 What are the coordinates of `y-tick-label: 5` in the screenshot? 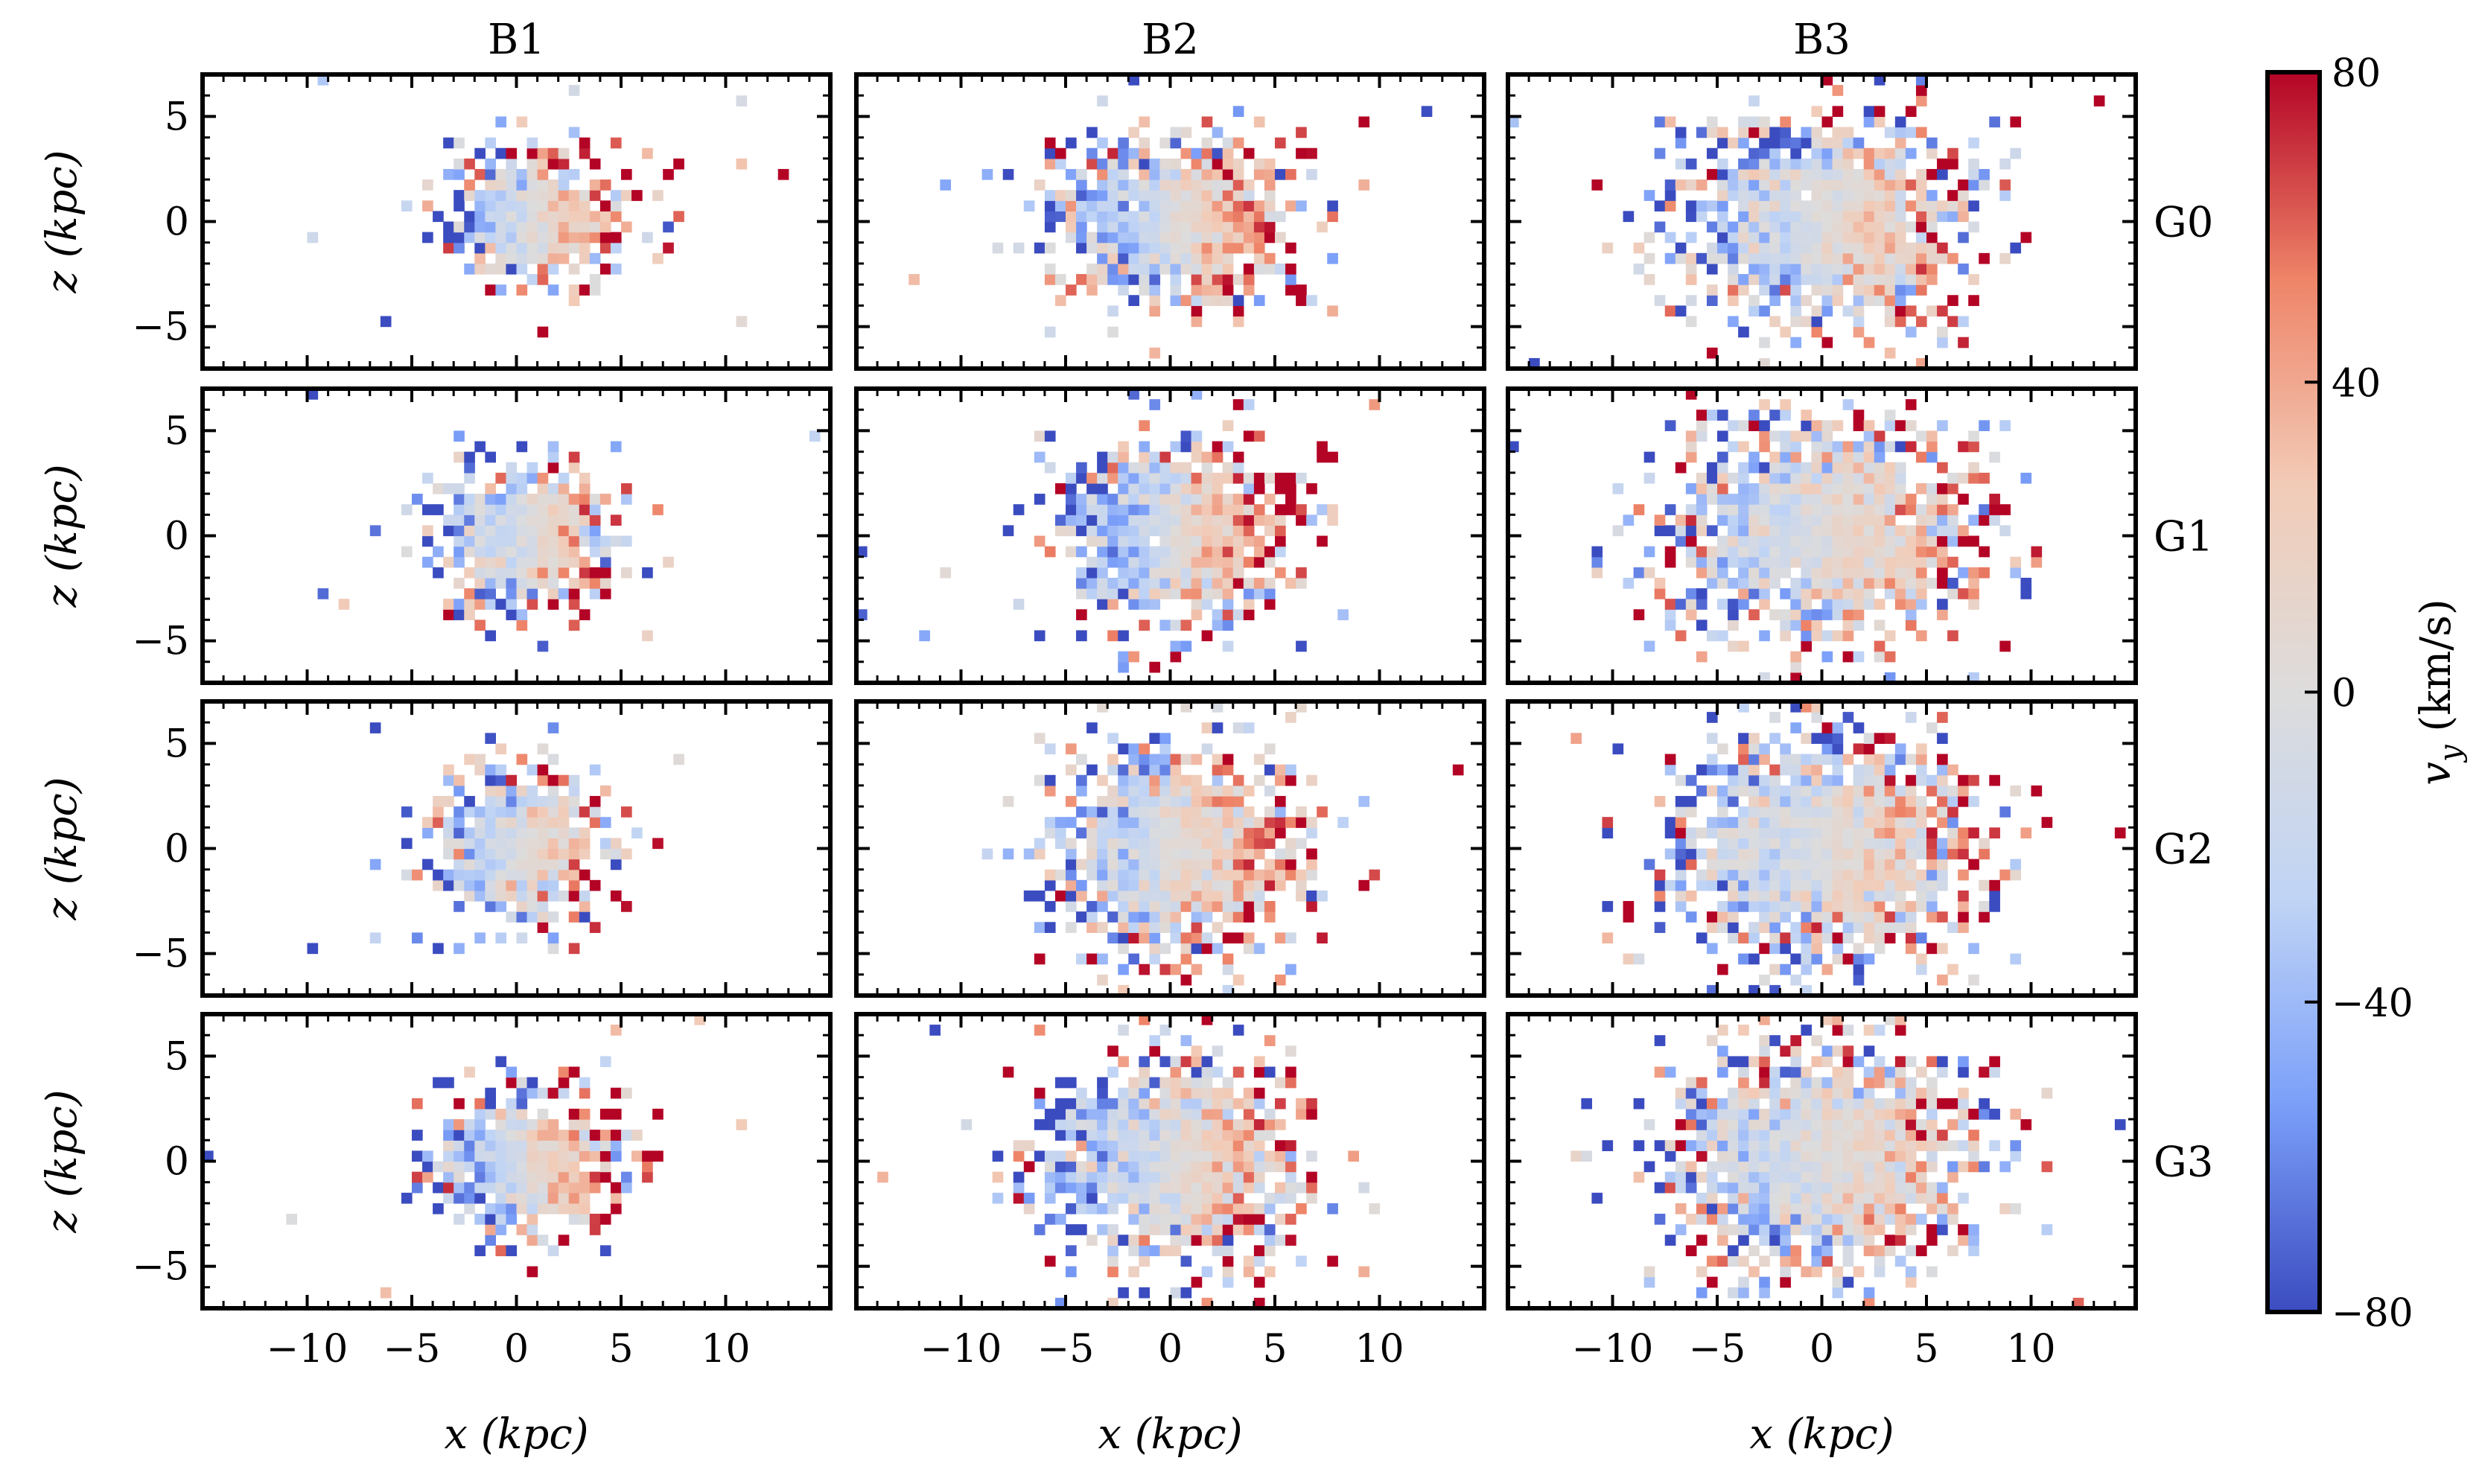 It's located at (177, 117).